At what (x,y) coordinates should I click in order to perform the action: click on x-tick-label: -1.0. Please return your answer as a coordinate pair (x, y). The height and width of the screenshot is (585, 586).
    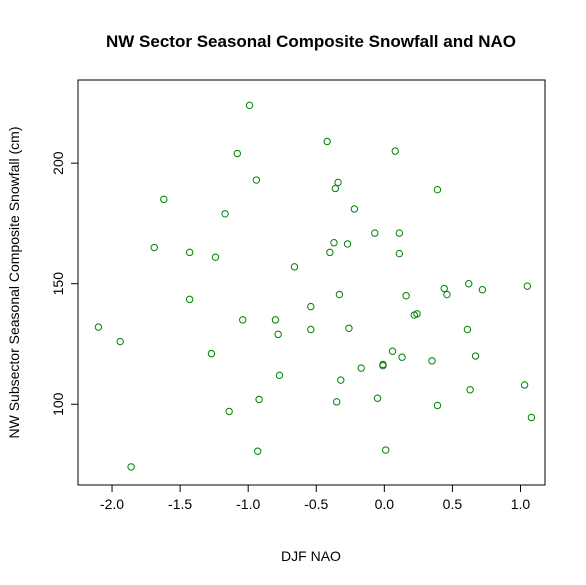
    Looking at the image, I should click on (248, 504).